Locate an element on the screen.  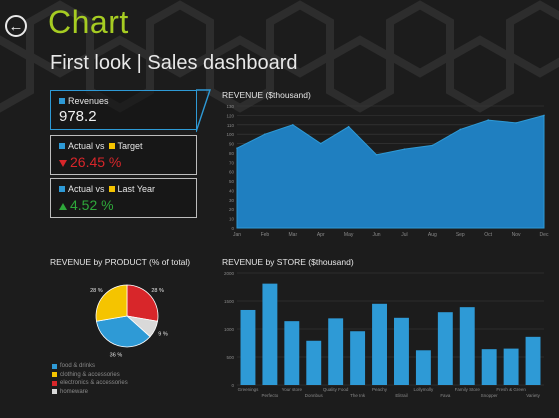
down-triangle-icon is located at coordinates (63, 163).